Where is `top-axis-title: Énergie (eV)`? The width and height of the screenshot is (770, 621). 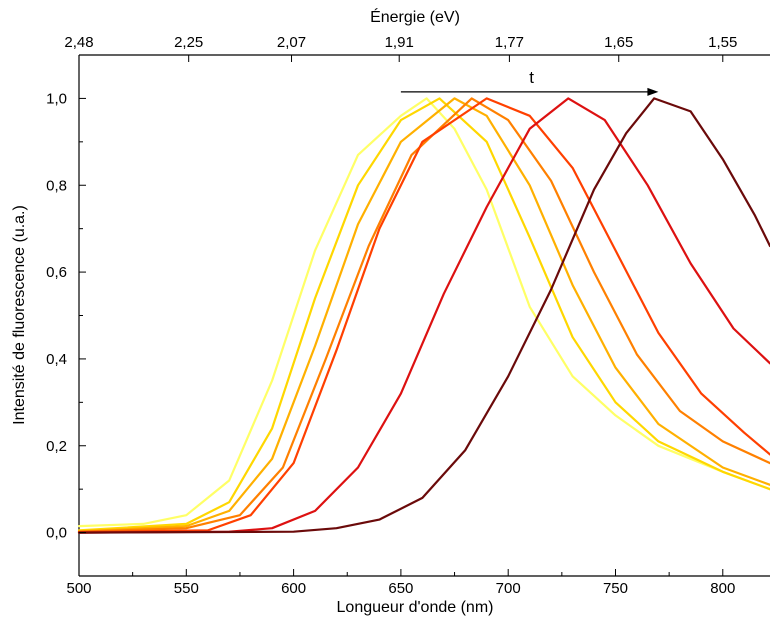 top-axis-title: Énergie (eV) is located at coordinates (415, 16).